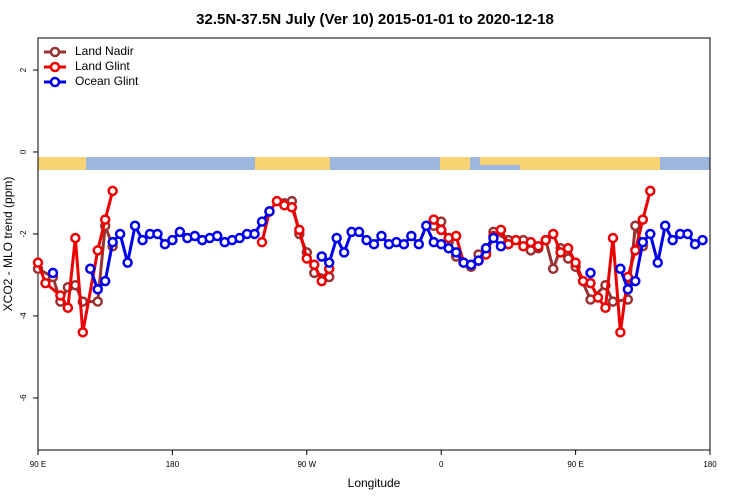  Describe the element at coordinates (102, 66) in the screenshot. I see `legend-label: Land Glint` at that location.